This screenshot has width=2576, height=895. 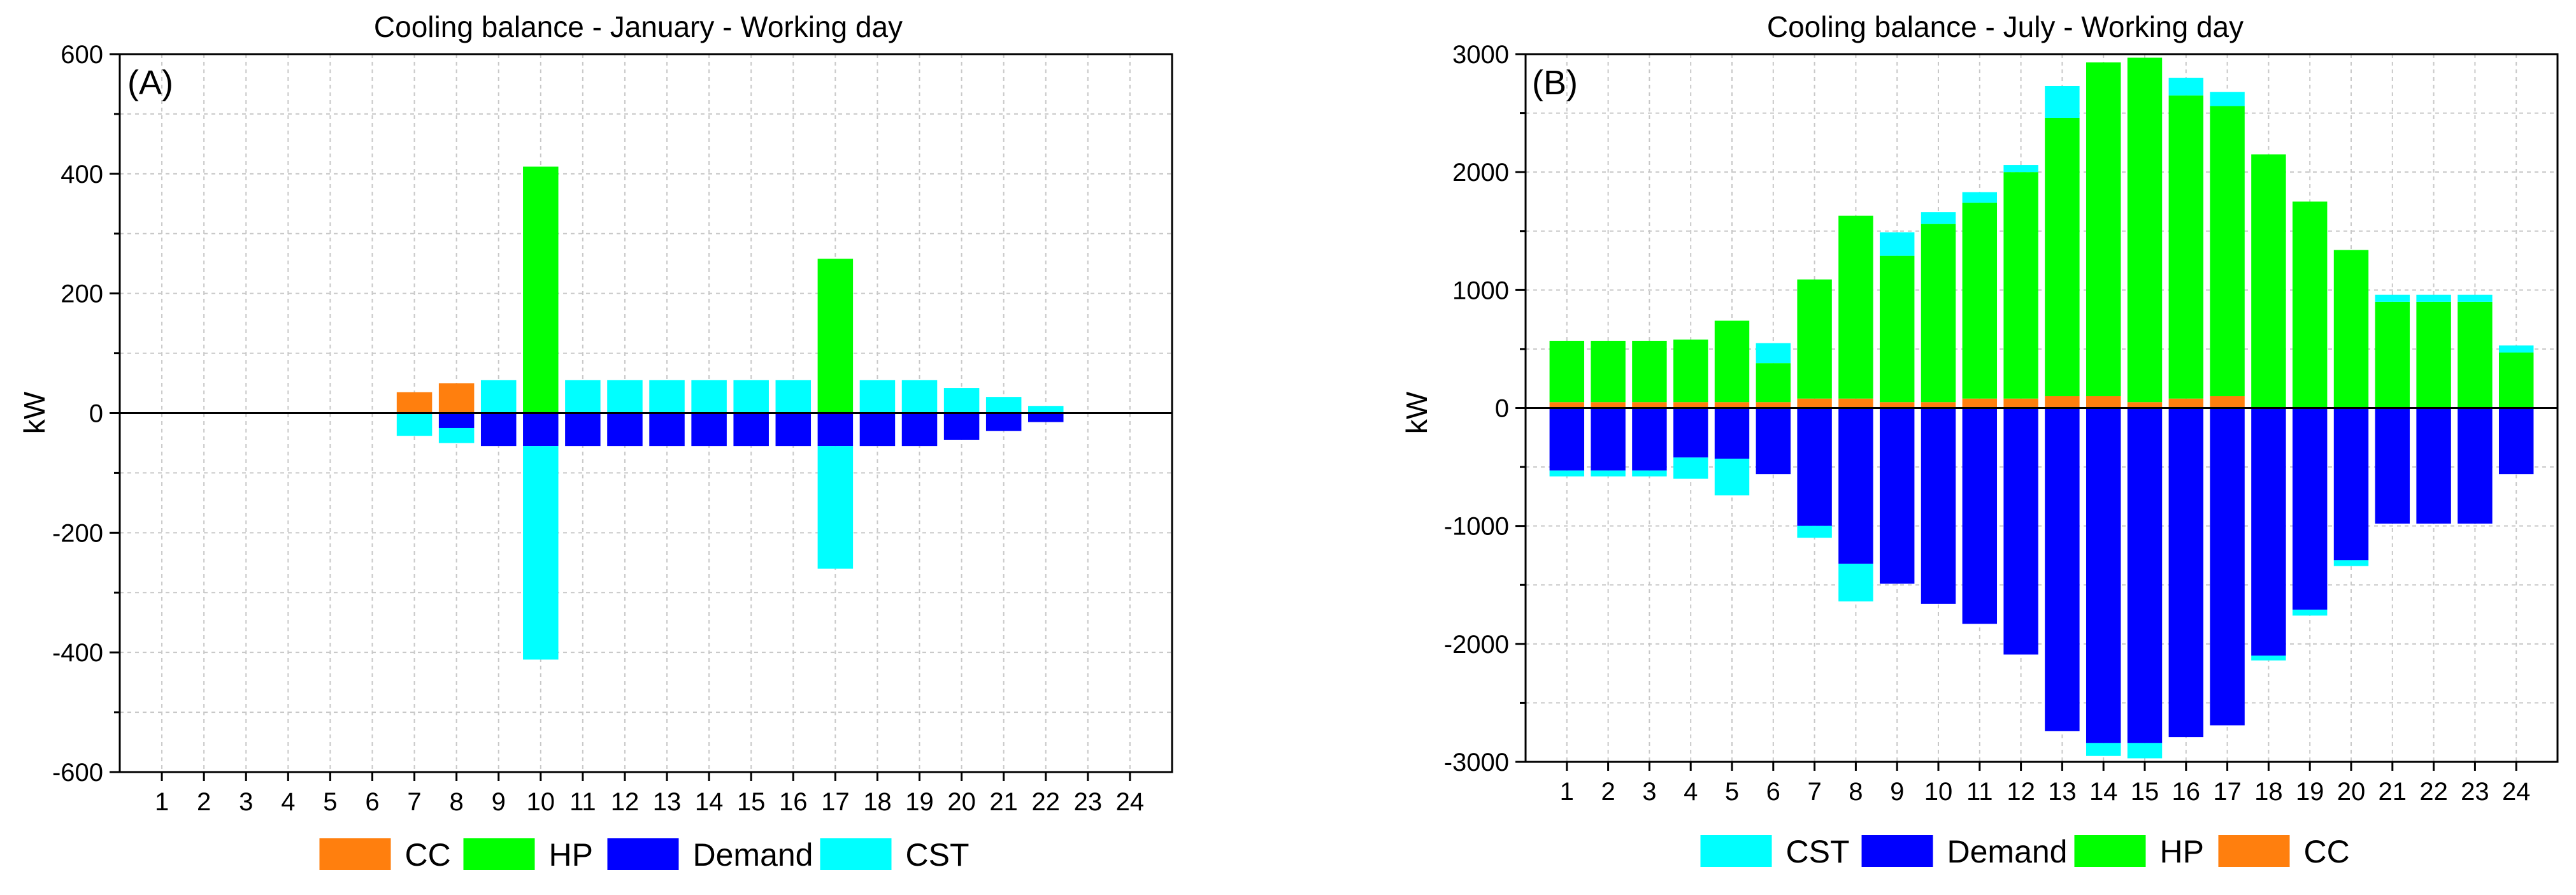 I want to click on y-tick-labels: -3000 -2000 -1000 0 1000 2000 3000, so click(x=1477, y=409).